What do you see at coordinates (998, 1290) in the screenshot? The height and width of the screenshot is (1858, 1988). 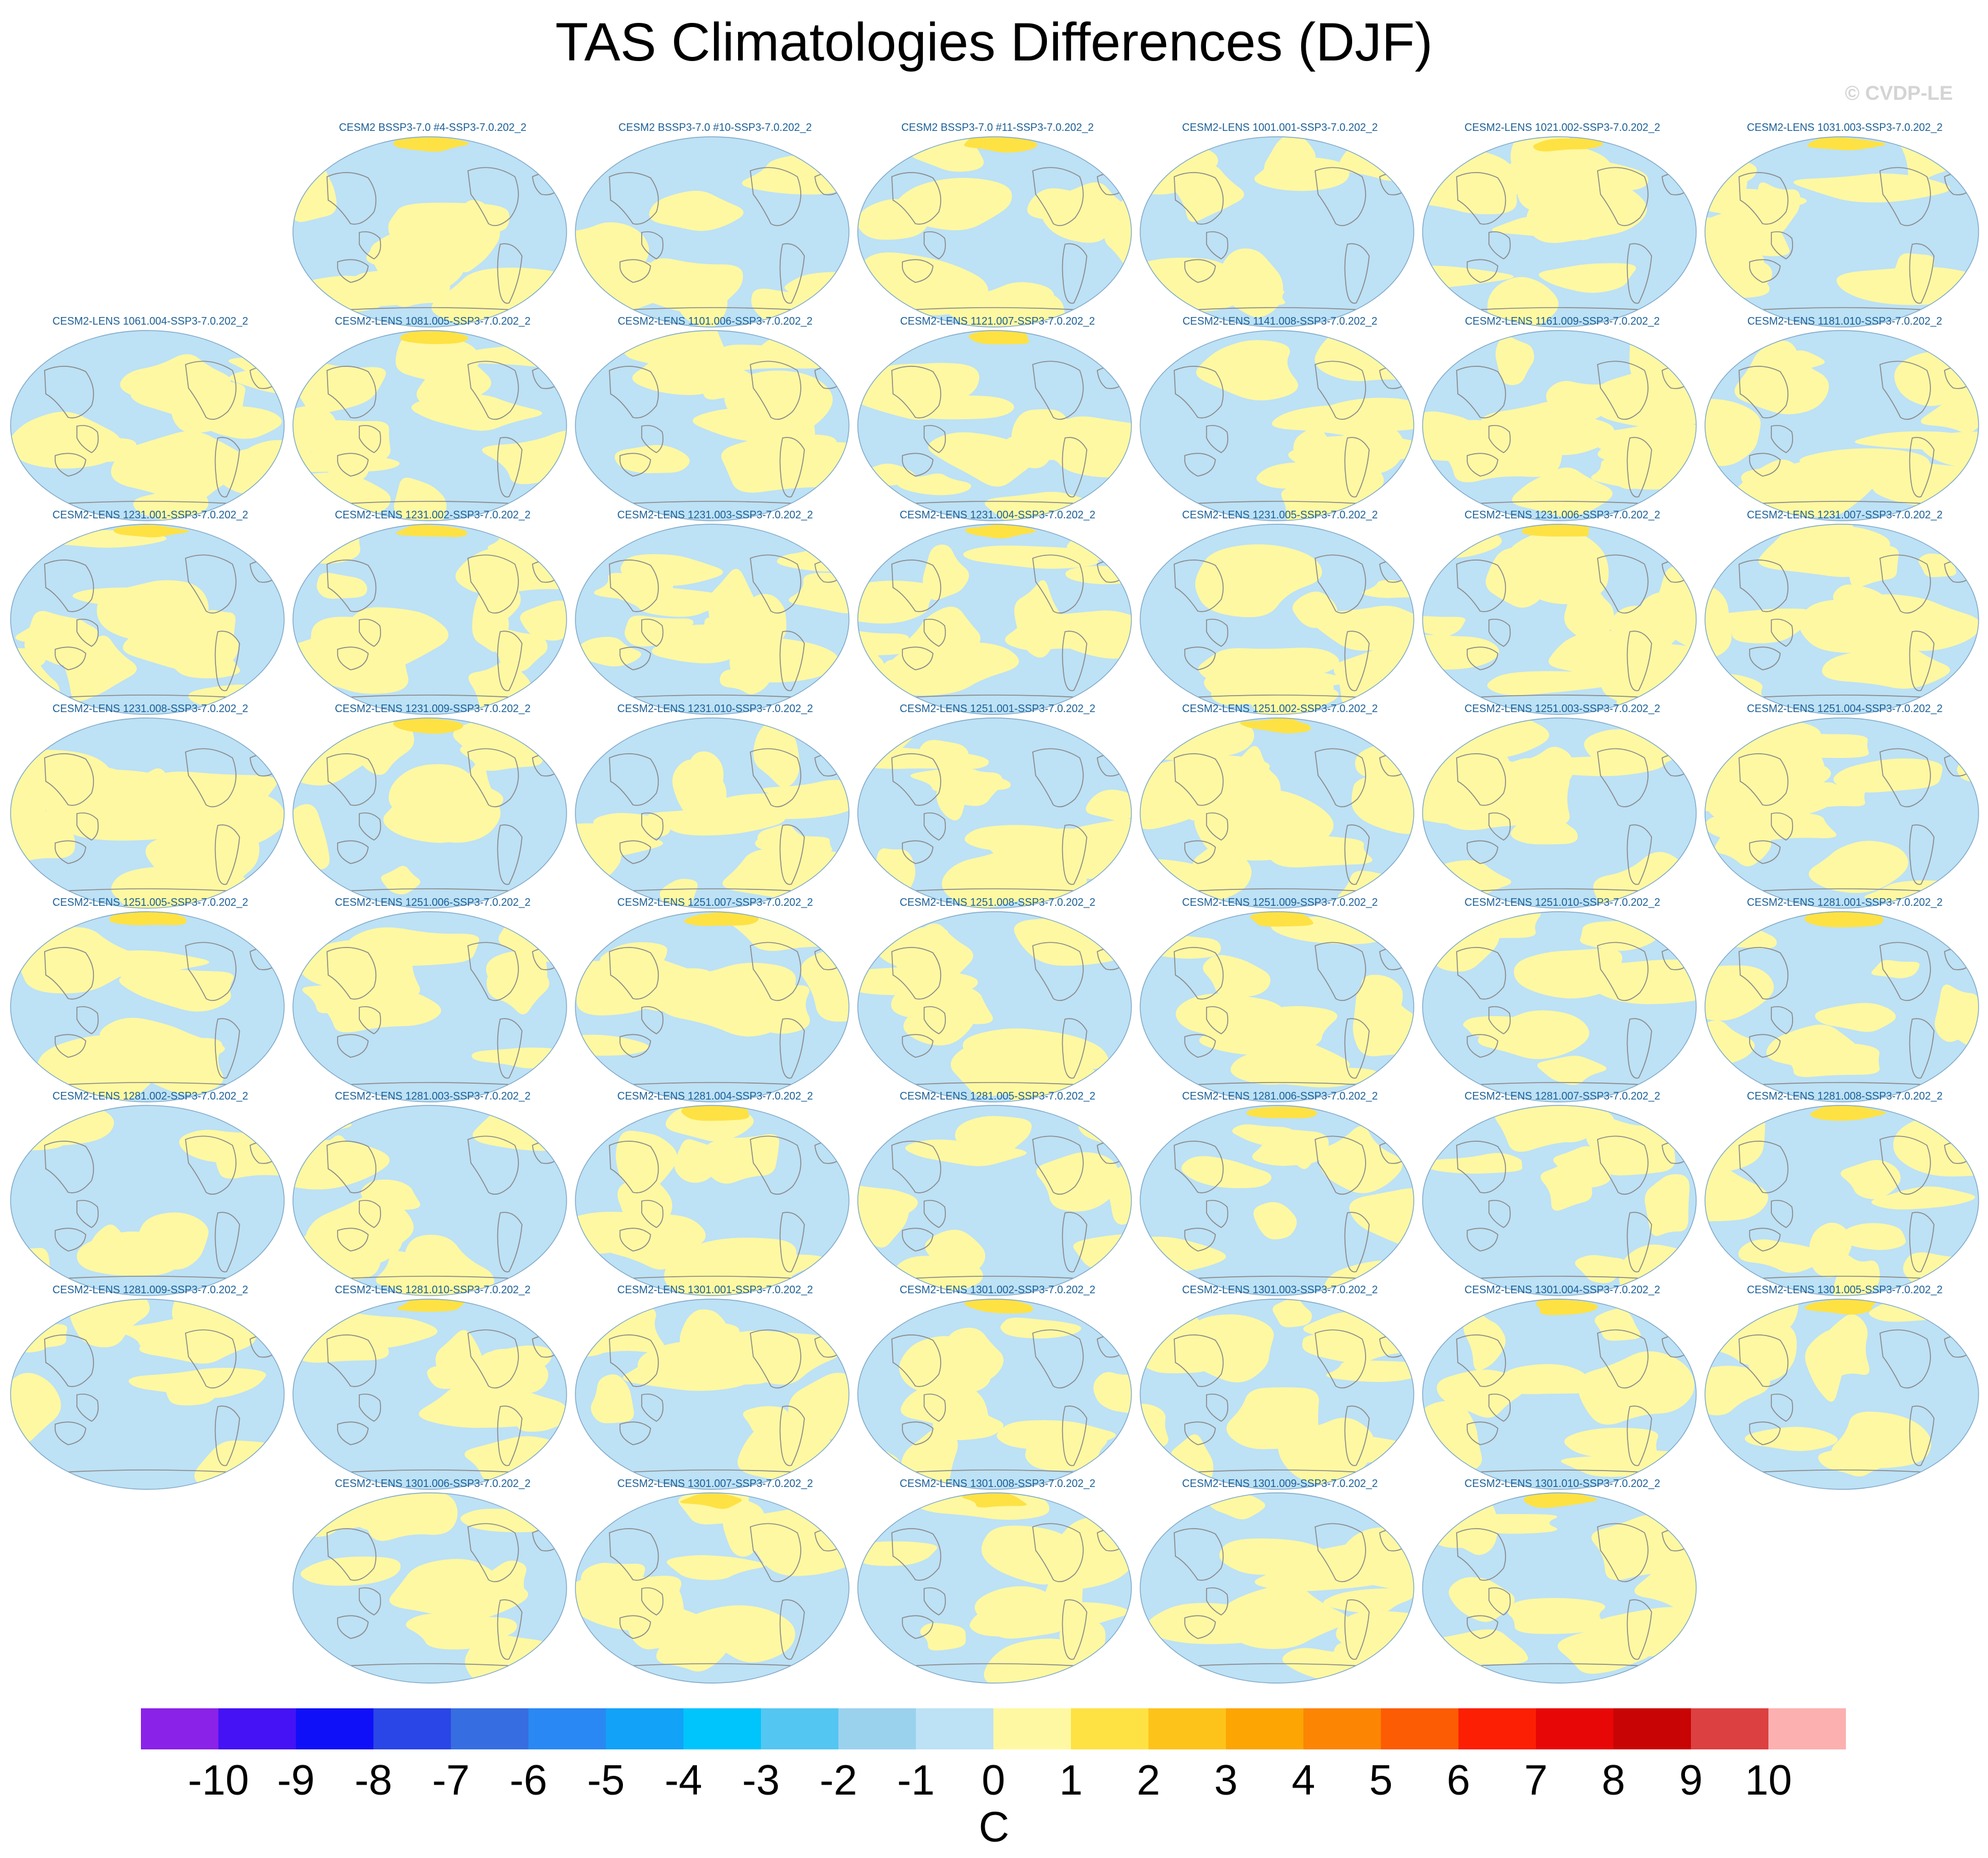 I see `map-panel-title: CESM2-LENS 1301.002-SSP3-7.0.202_2` at bounding box center [998, 1290].